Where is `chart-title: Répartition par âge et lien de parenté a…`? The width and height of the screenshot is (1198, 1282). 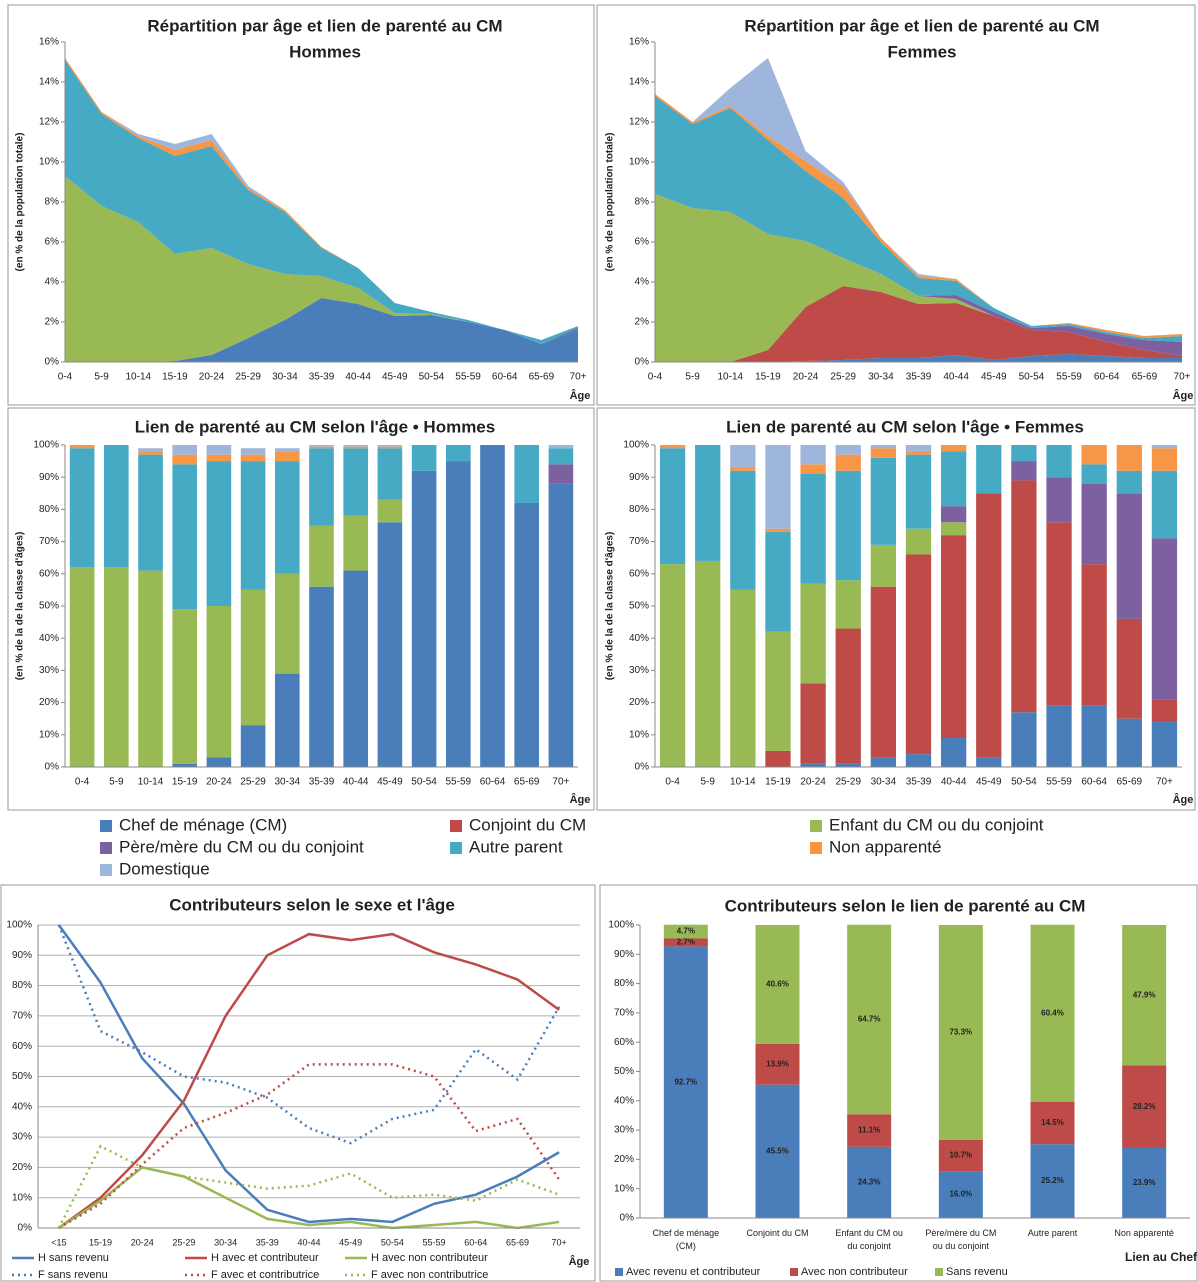 chart-title: Répartition par âge et lien de parenté a… is located at coordinates (324, 25).